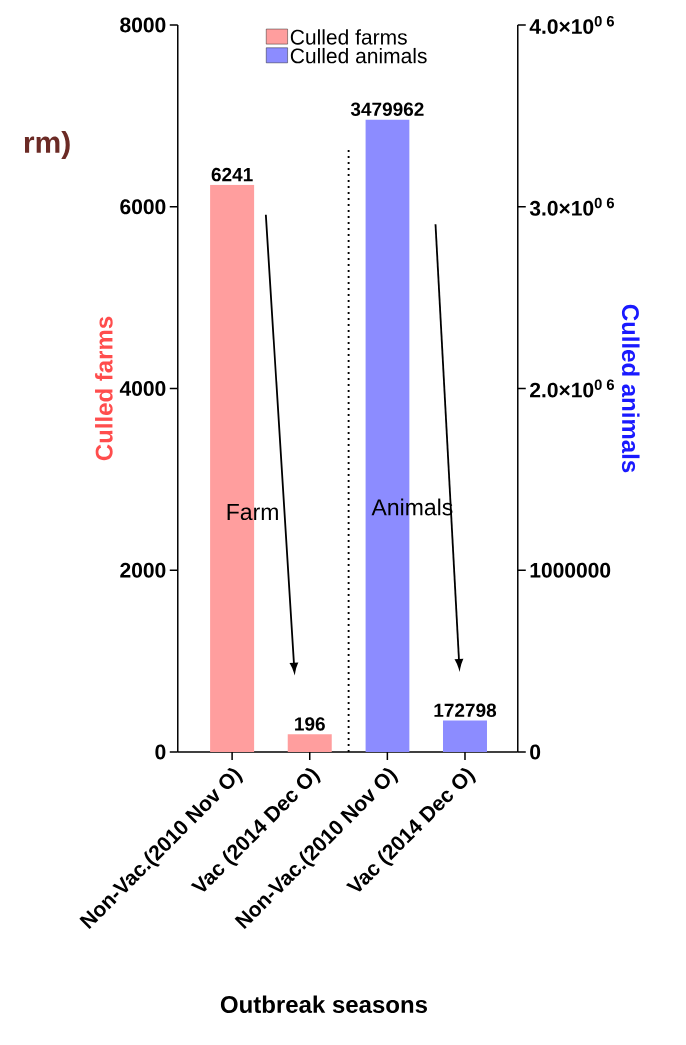 The image size is (686, 1045). Describe the element at coordinates (143, 25) in the screenshot. I see `y-tick-label: 8000` at that location.